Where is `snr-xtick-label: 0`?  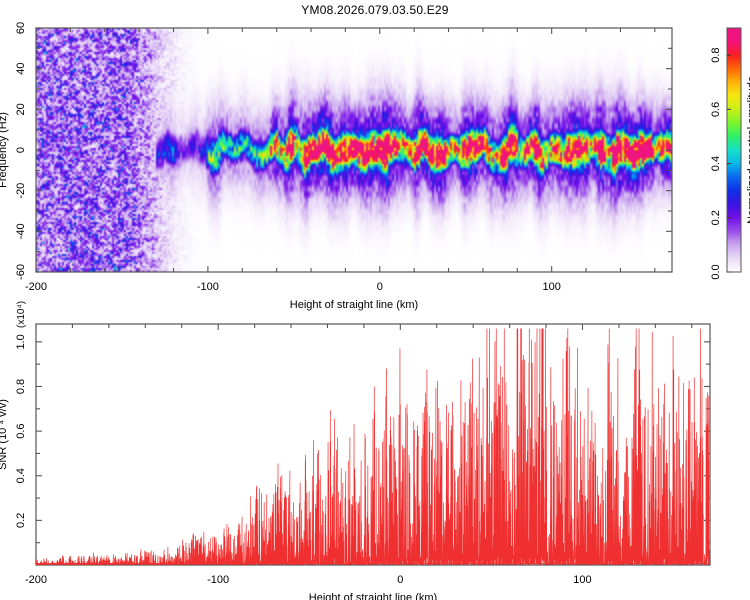 snr-xtick-label: 0 is located at coordinates (400, 580).